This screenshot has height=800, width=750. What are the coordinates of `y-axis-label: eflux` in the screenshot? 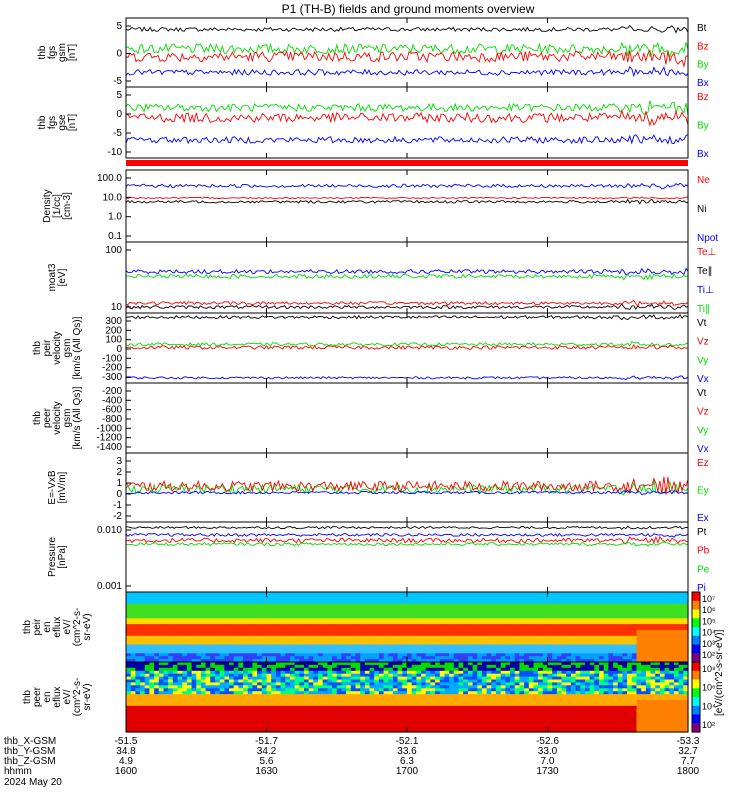 It's located at (57, 626).